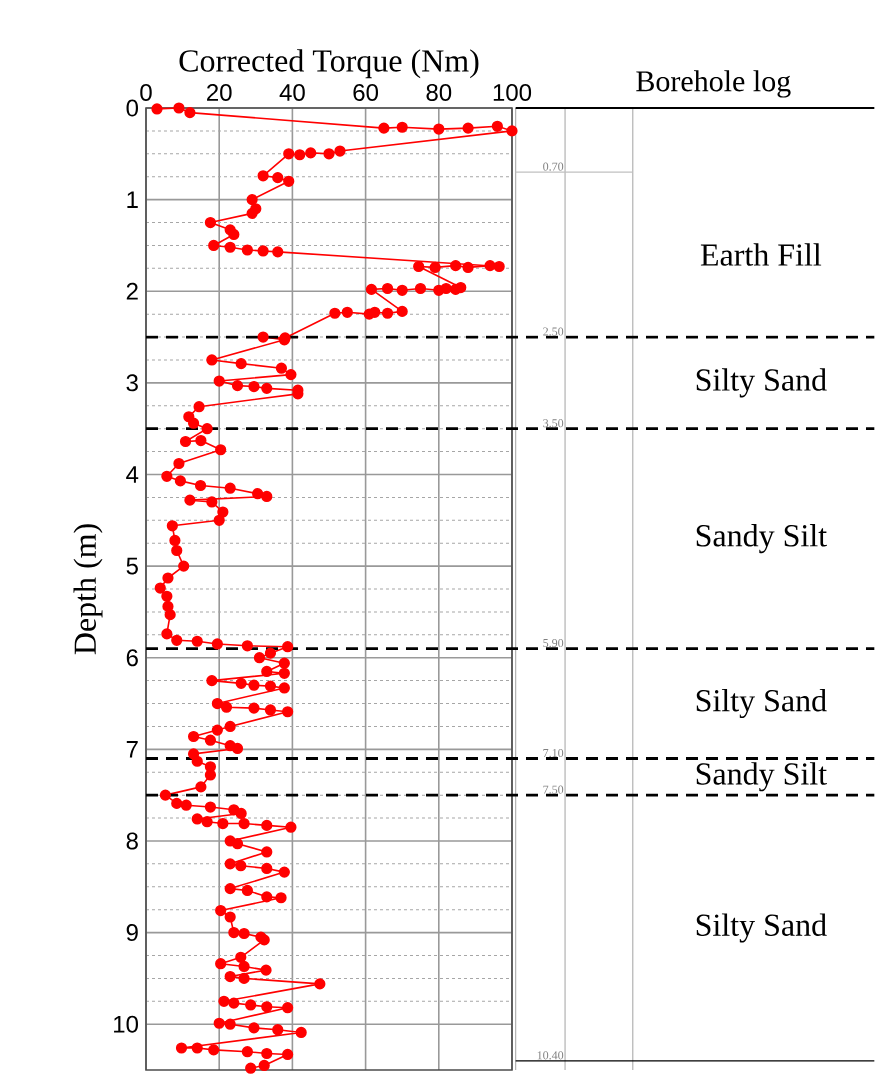 This screenshot has height=1074, width=876. I want to click on y-tick-label: 8, so click(132, 841).